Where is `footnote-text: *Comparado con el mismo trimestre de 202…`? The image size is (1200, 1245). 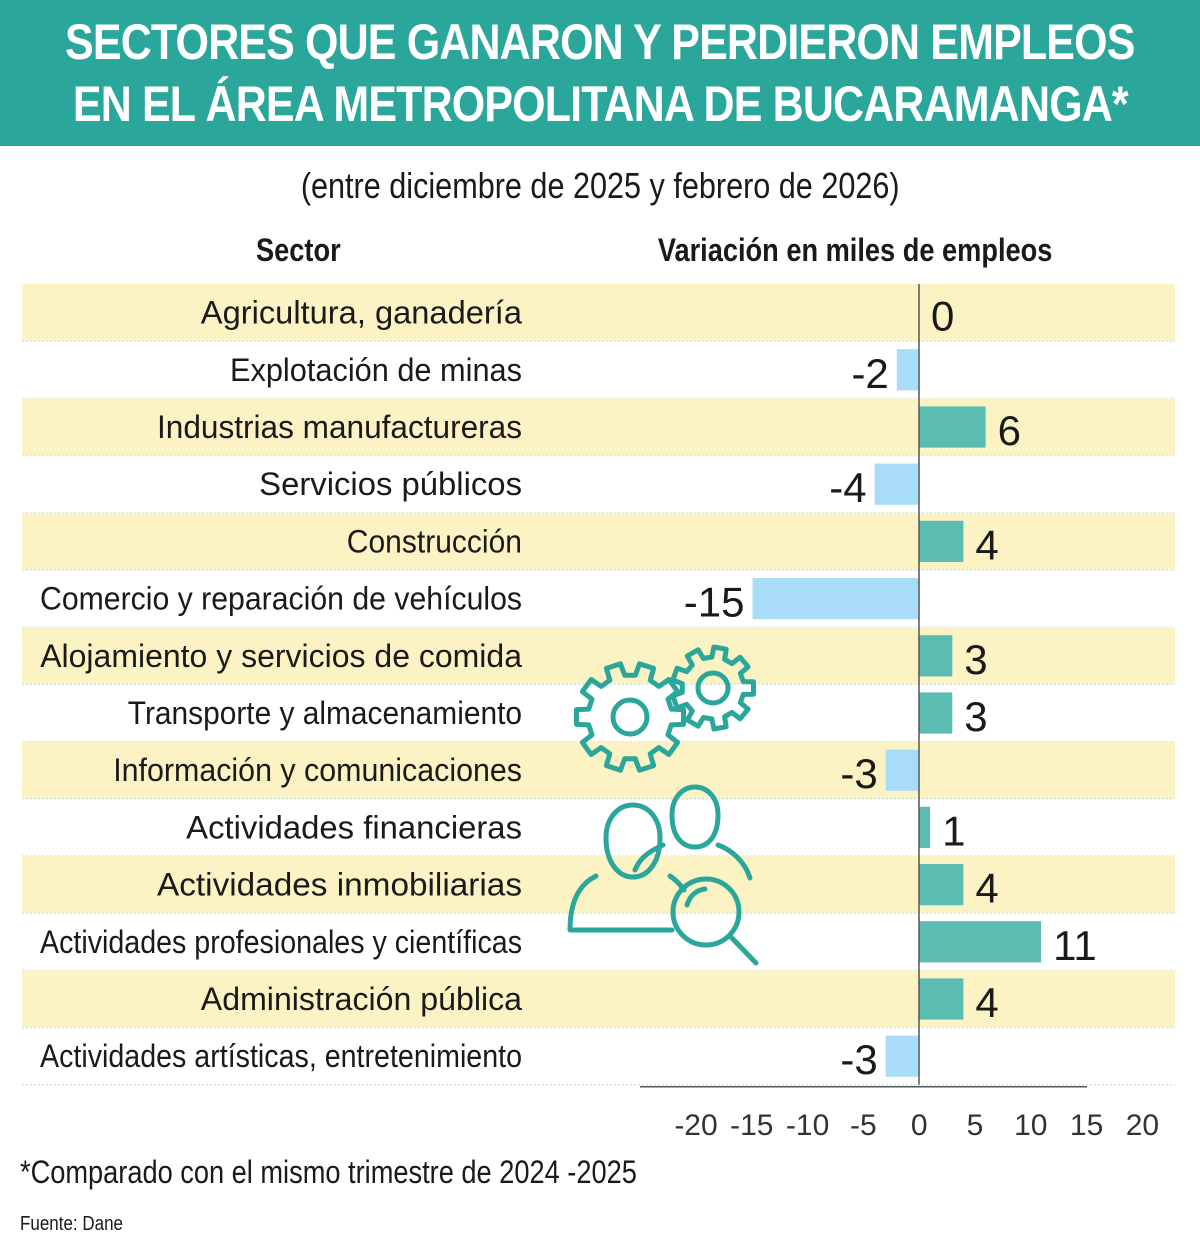
footnote-text: *Comparado con el mismo trimestre de 202… is located at coordinates (328, 1172).